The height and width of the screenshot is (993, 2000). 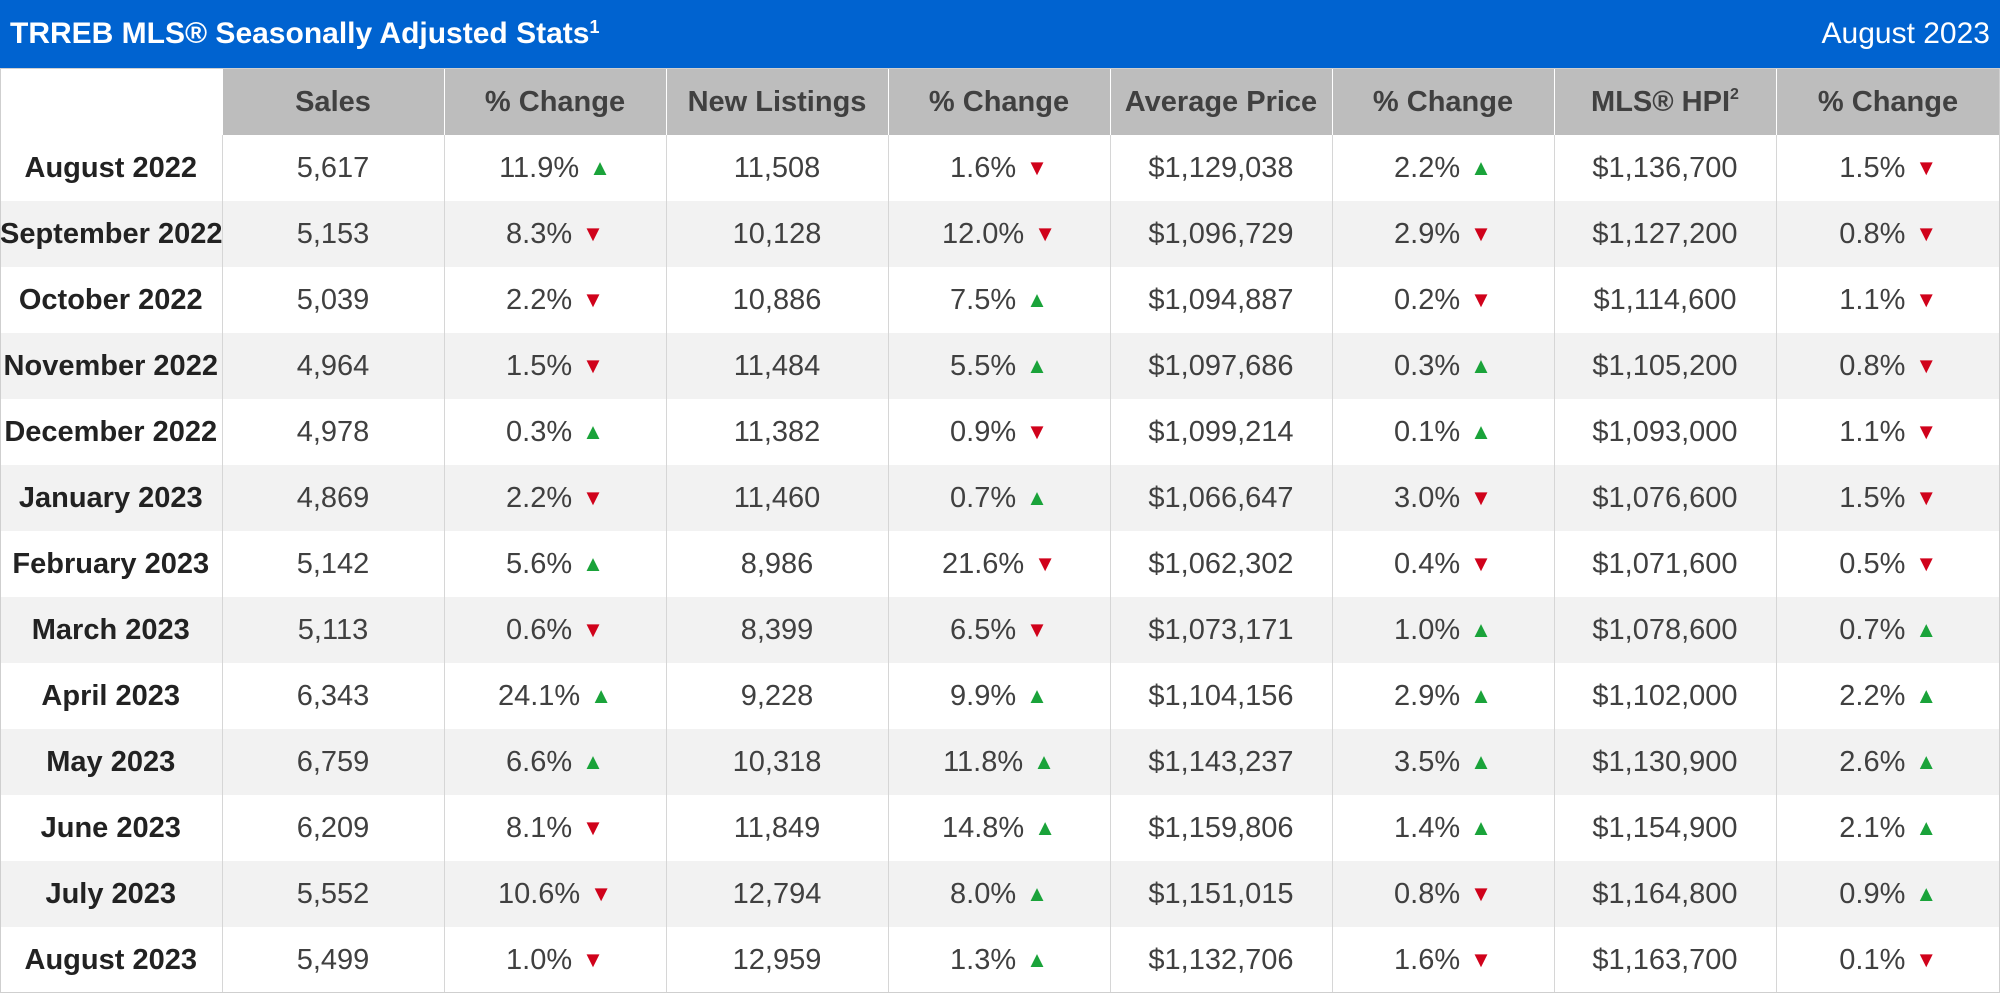 What do you see at coordinates (333, 299) in the screenshot?
I see `cell-value: 5,039` at bounding box center [333, 299].